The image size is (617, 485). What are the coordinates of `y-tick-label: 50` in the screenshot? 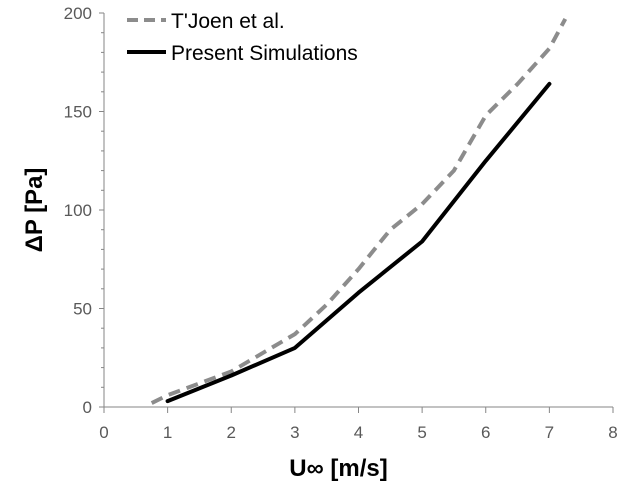 It's located at (82, 309).